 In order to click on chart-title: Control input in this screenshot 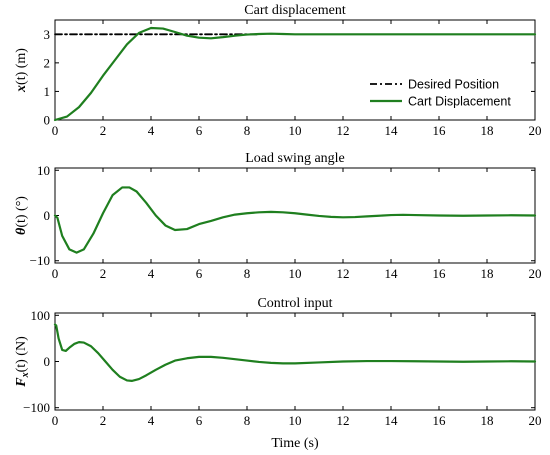, I will do `click(294, 303)`.